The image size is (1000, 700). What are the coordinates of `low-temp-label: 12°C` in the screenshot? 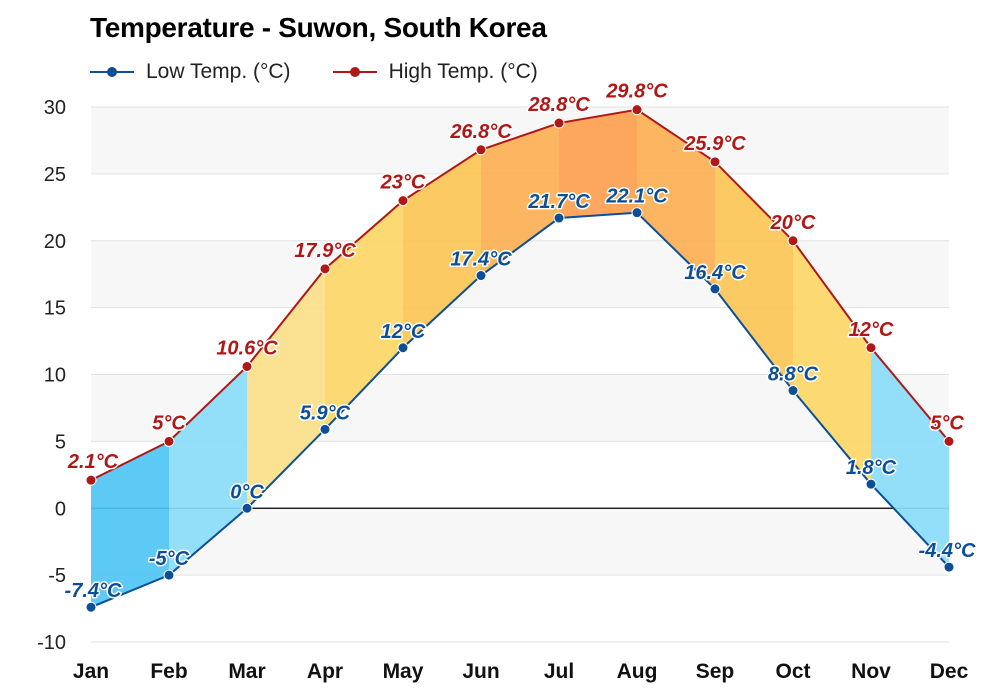 It's located at (403, 332).